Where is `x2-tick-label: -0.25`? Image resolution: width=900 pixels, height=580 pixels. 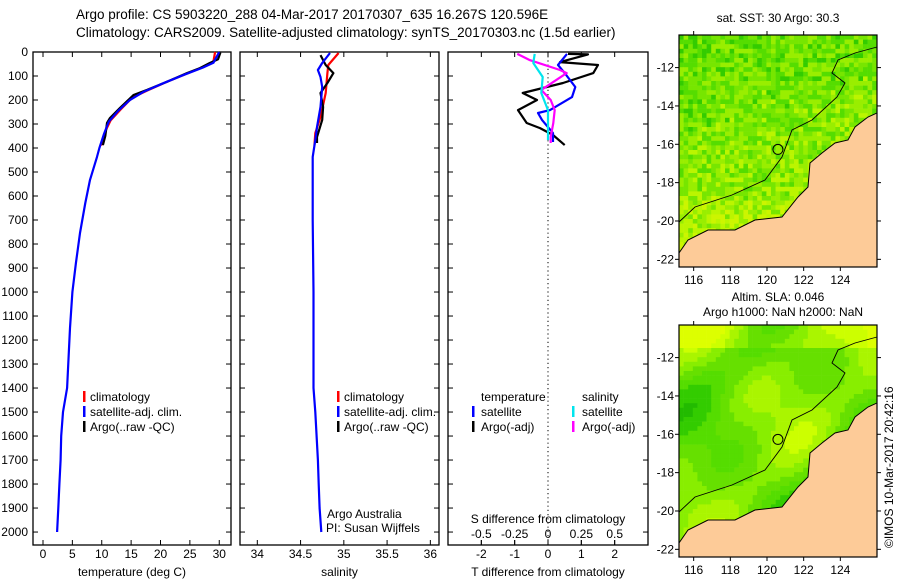
x2-tick-label: -0.25 is located at coordinates (515, 534).